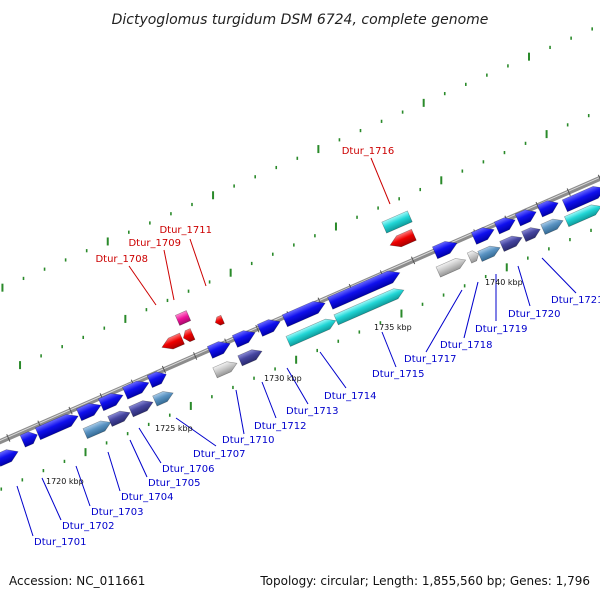 The image size is (600, 600). Describe the element at coordinates (397, 222) in the screenshot. I see `cds-reverse-cyan` at that location.